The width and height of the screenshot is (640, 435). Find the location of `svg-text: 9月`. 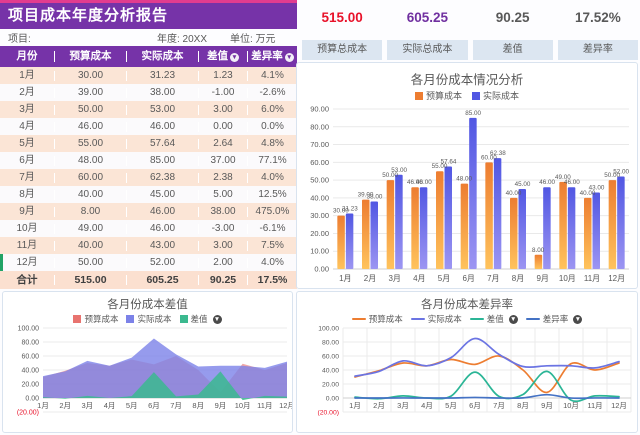

svg-text: 9月 is located at coordinates (547, 405).